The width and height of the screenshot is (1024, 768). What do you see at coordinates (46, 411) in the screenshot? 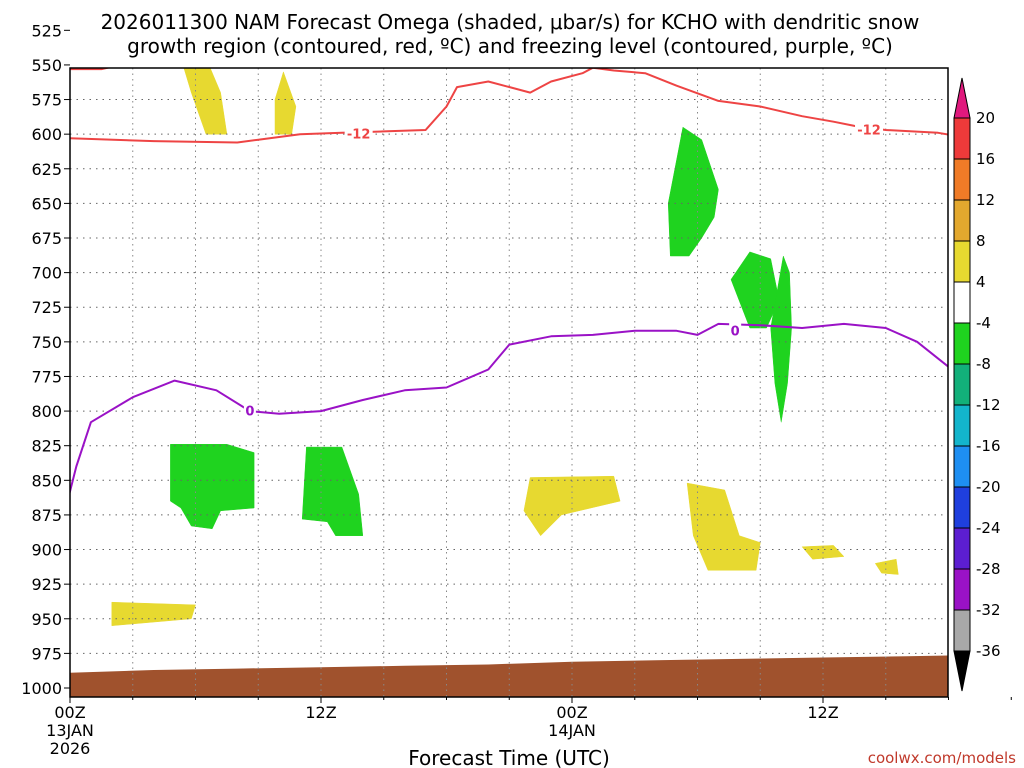
I see `y-tick-label: 800` at bounding box center [46, 411].